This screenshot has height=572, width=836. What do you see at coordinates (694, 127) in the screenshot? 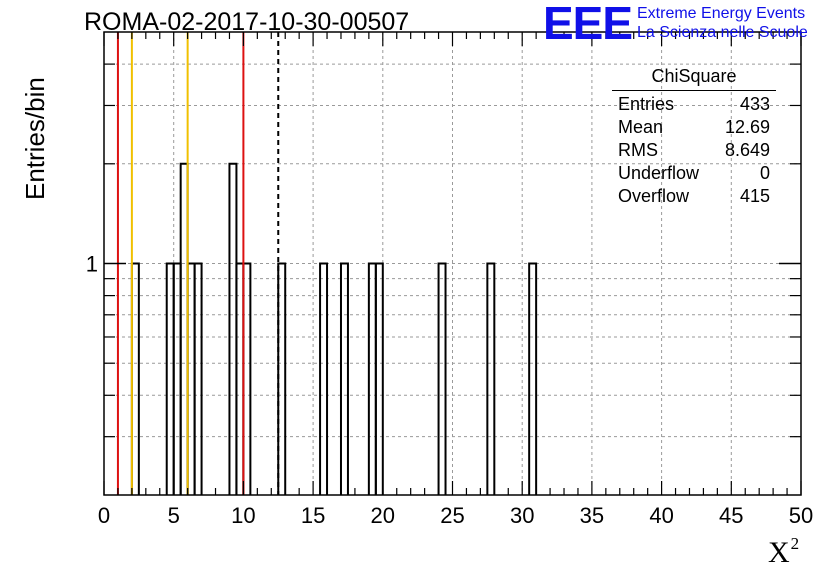
I see `stats-row-mean: Mean 12.69` at bounding box center [694, 127].